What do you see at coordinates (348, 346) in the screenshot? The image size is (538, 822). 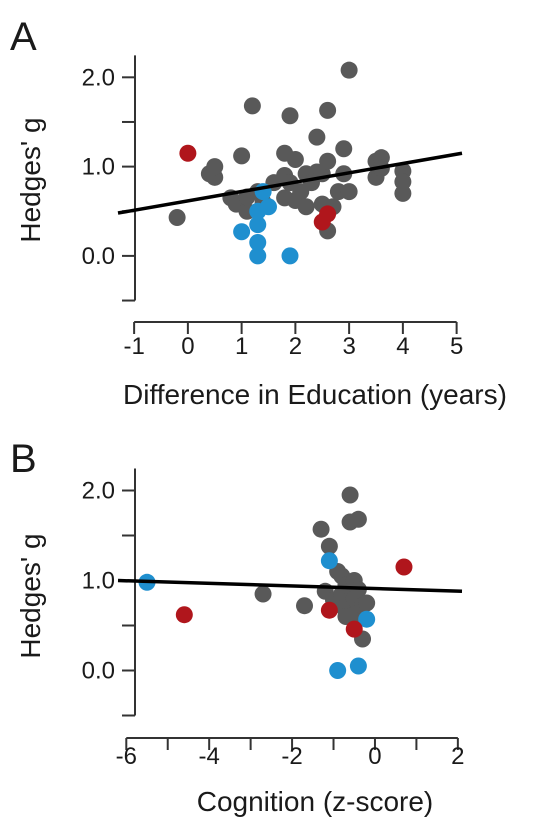 I see `x-tick-label: 3` at bounding box center [348, 346].